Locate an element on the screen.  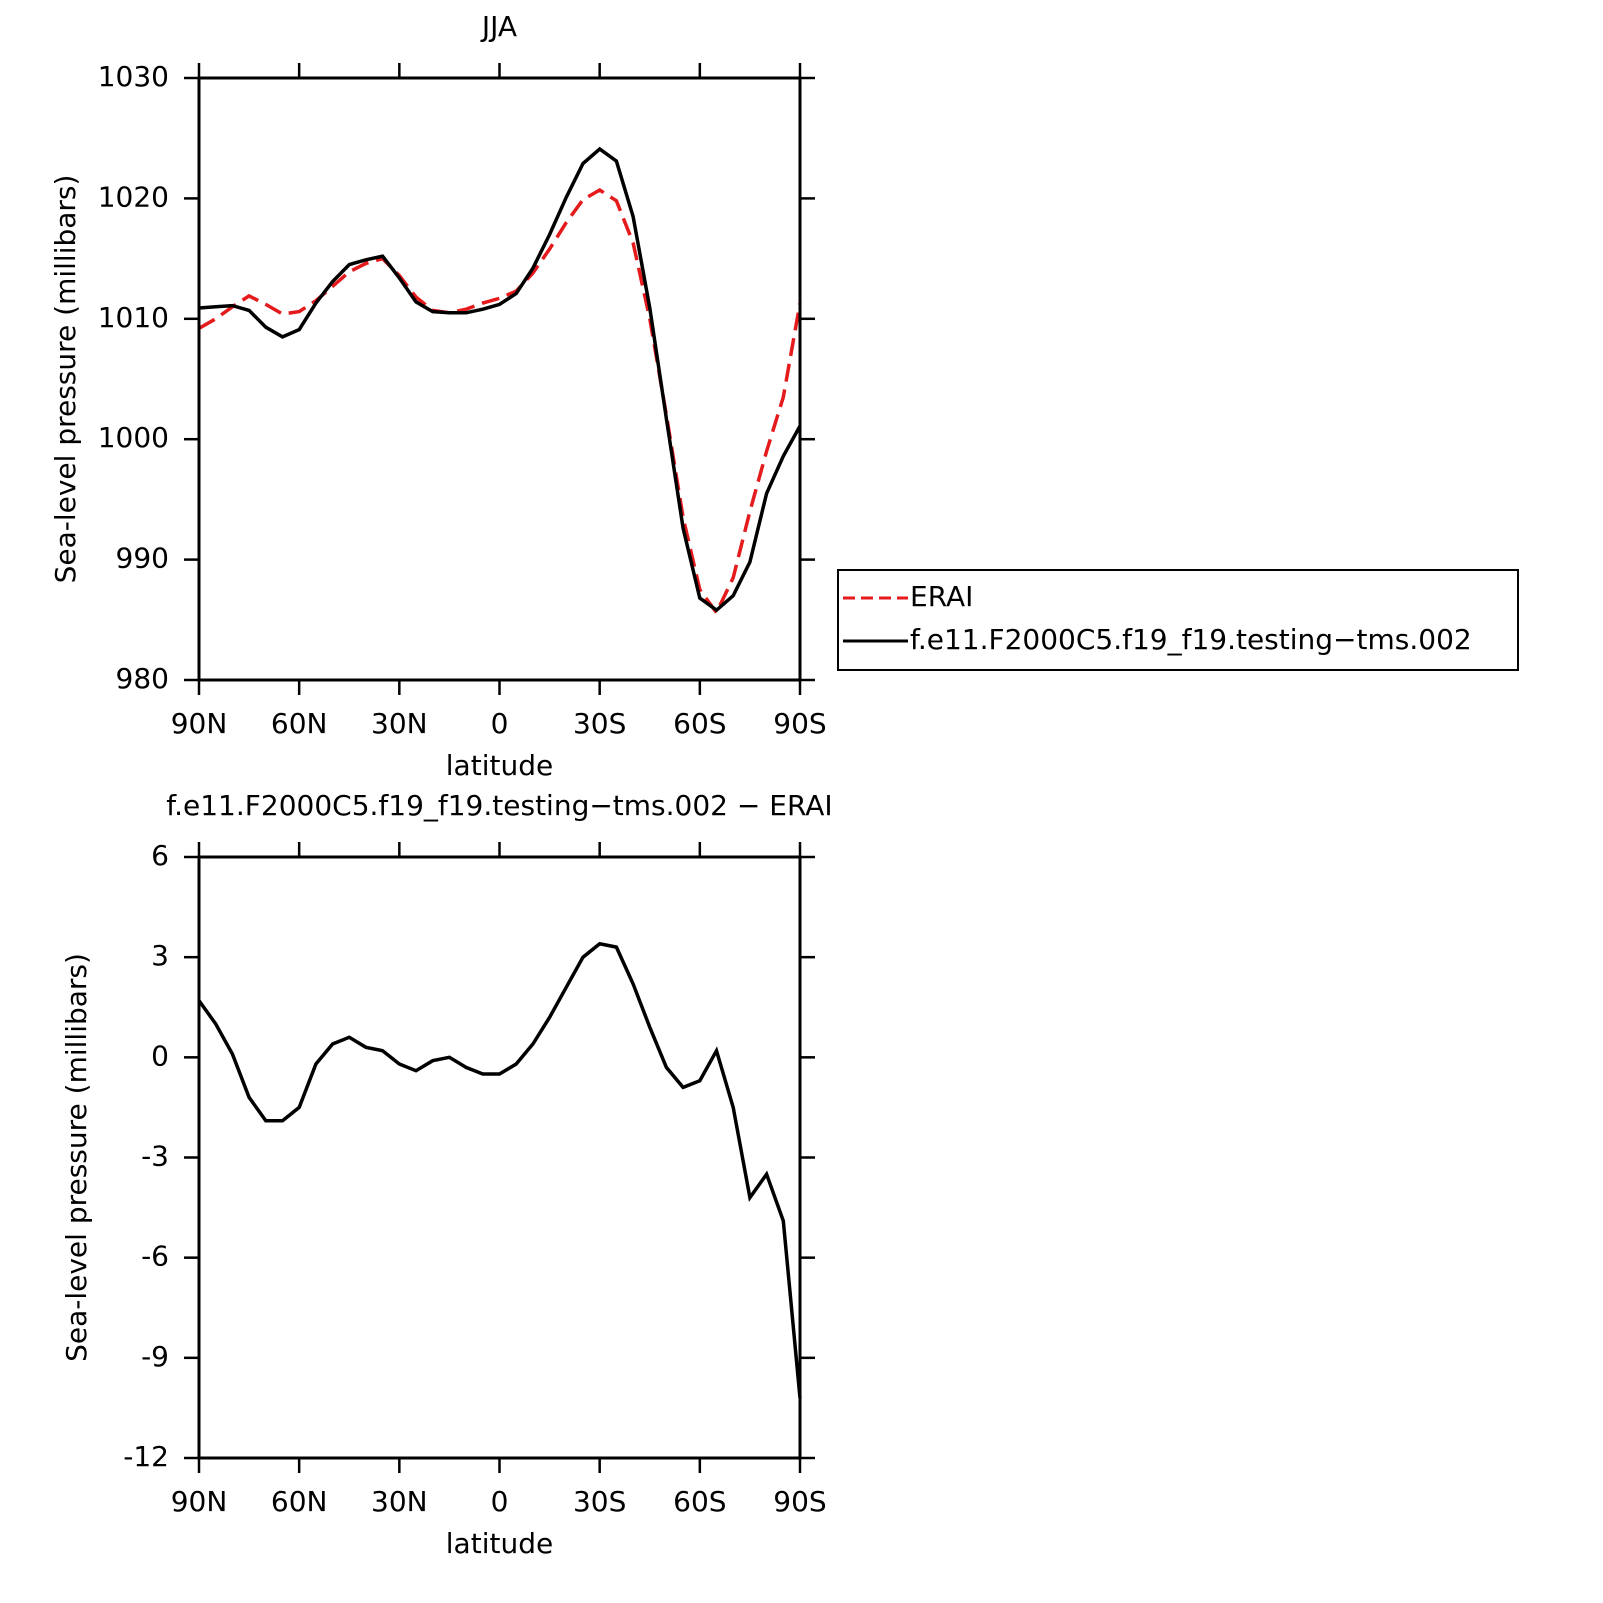
legend-box is located at coordinates (1178, 620).